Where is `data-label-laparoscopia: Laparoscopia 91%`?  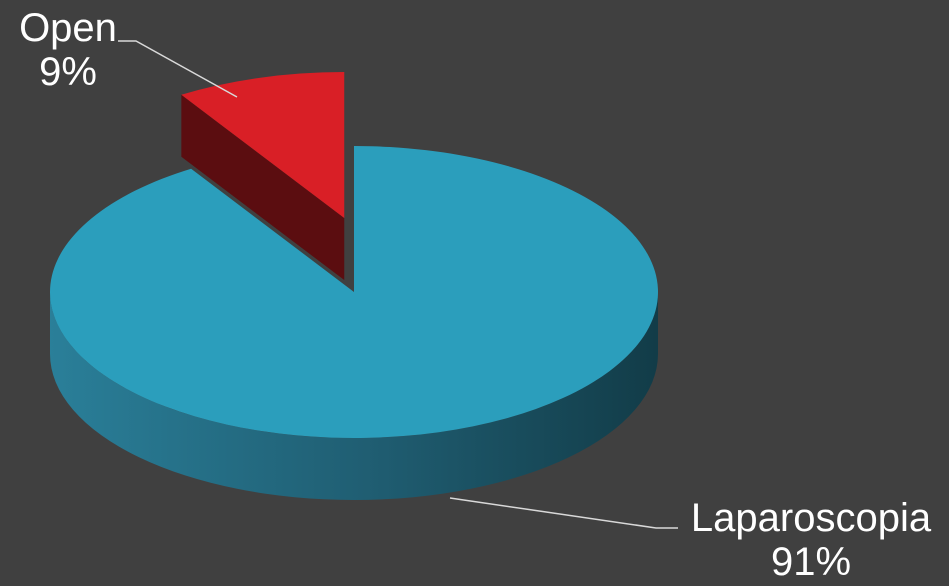 data-label-laparoscopia: Laparoscopia 91% is located at coordinates (811, 540).